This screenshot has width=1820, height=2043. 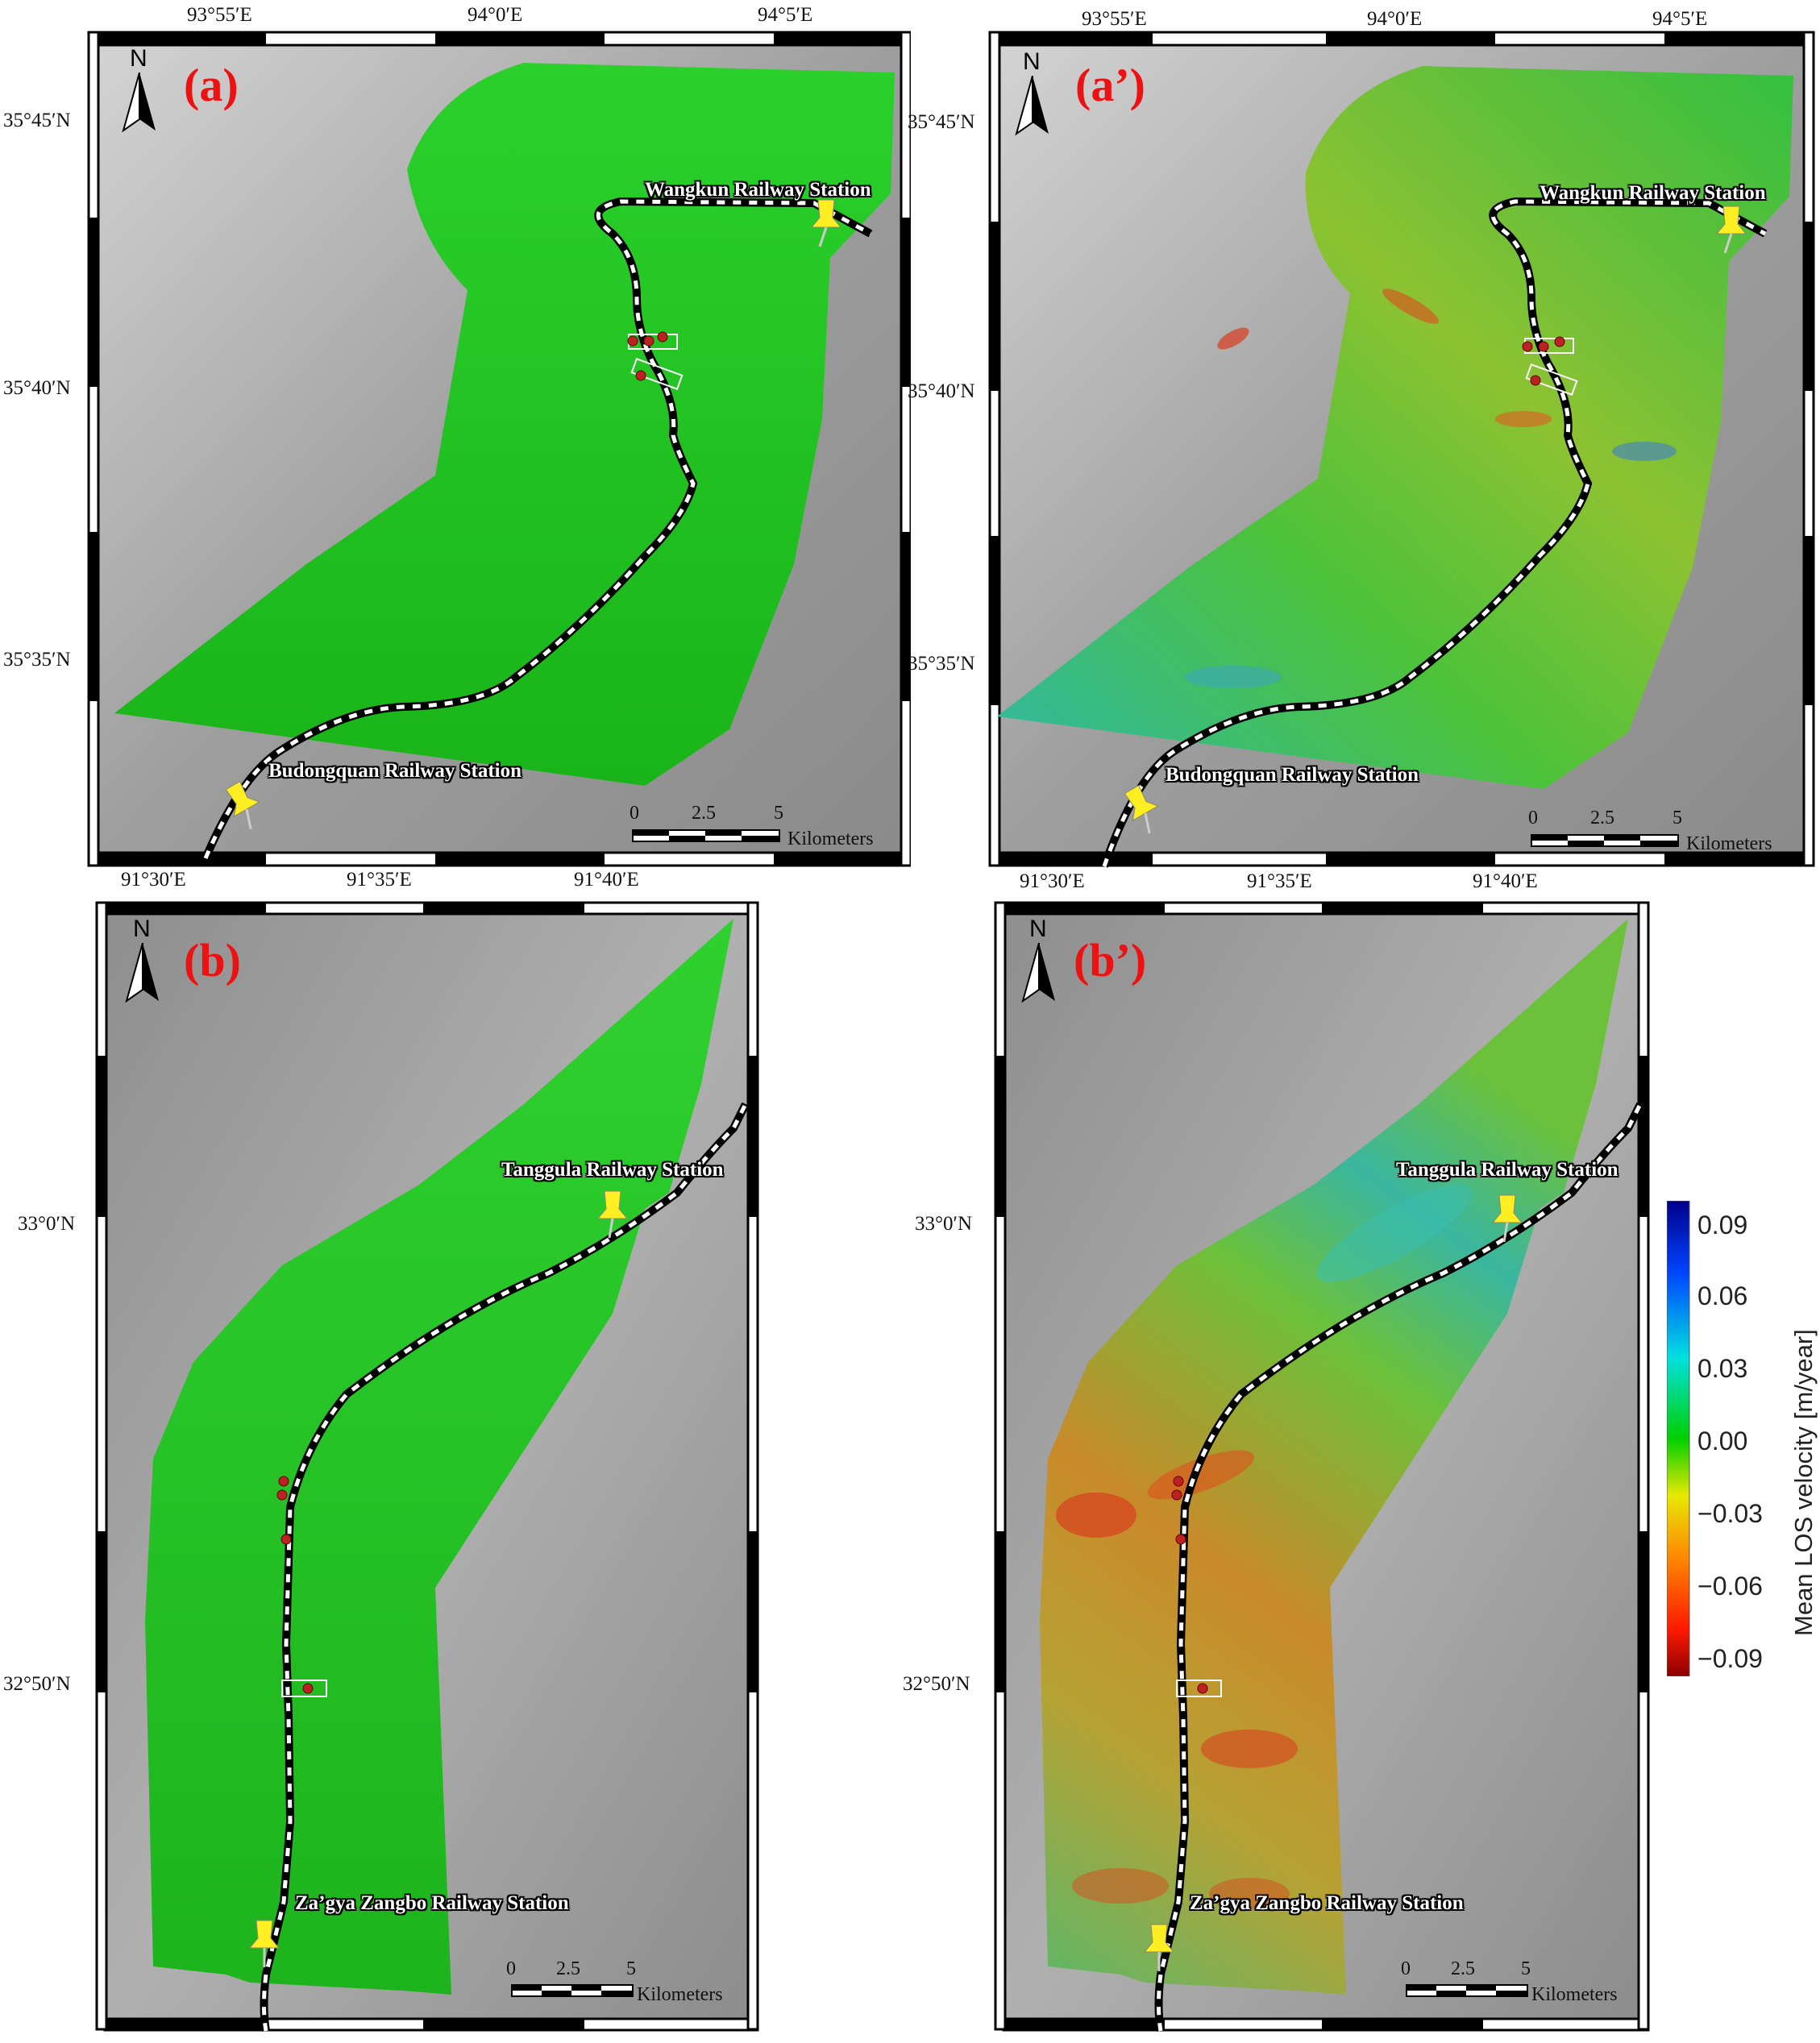 What do you see at coordinates (211, 85) in the screenshot?
I see `panel-label: (a)` at bounding box center [211, 85].